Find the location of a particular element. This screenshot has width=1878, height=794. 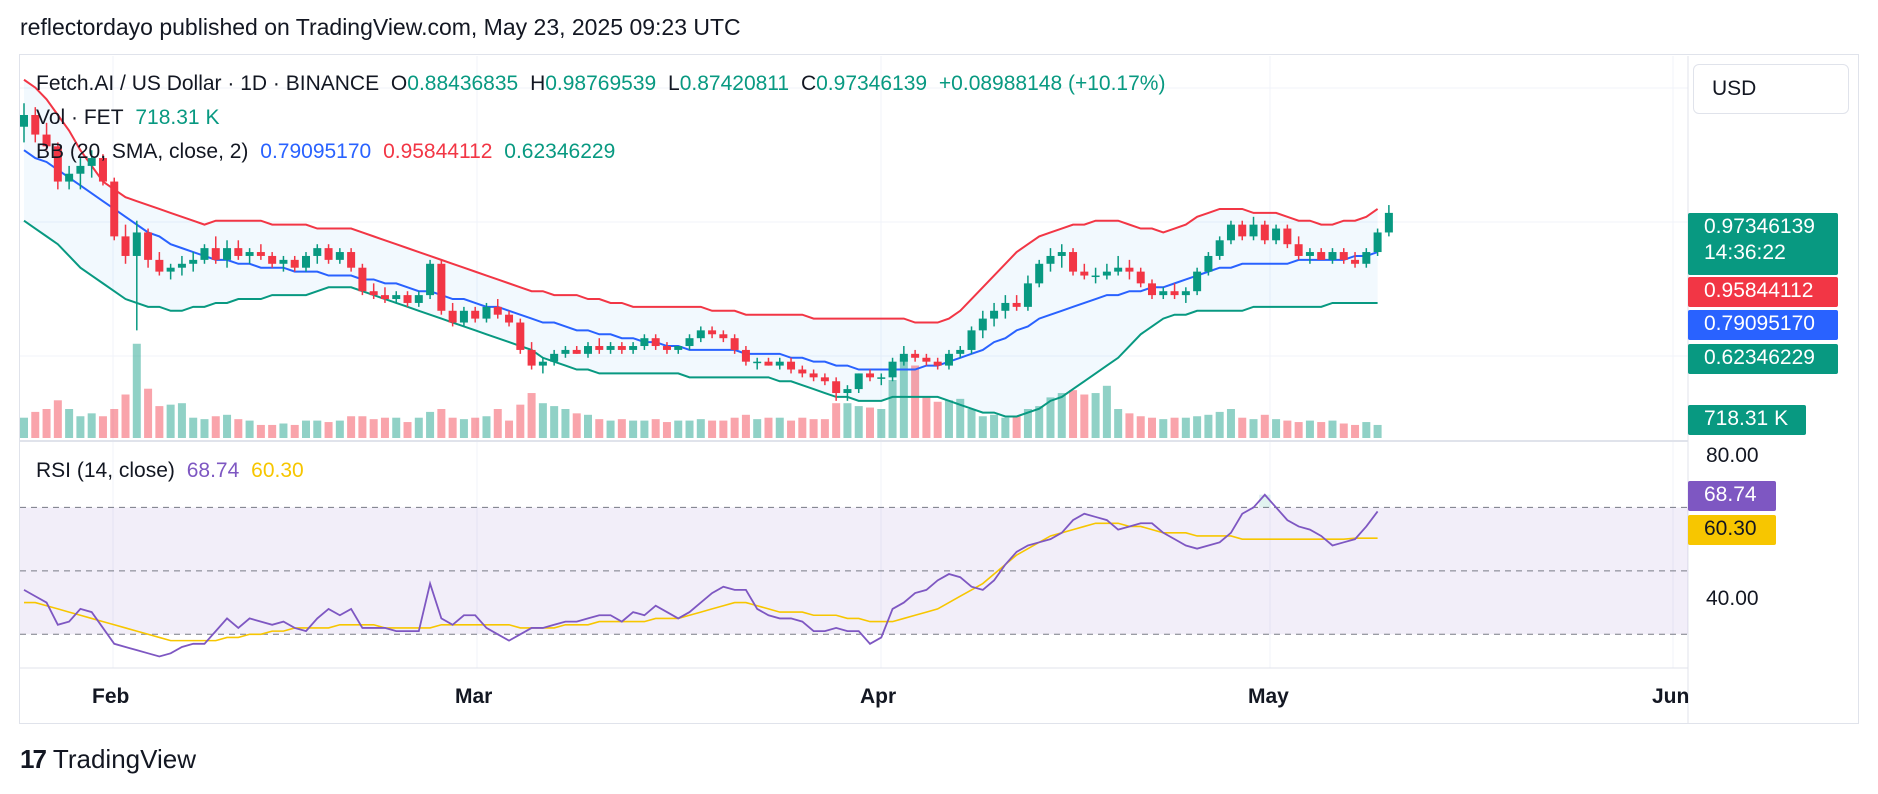

rsi-band-fill is located at coordinates (854, 571).